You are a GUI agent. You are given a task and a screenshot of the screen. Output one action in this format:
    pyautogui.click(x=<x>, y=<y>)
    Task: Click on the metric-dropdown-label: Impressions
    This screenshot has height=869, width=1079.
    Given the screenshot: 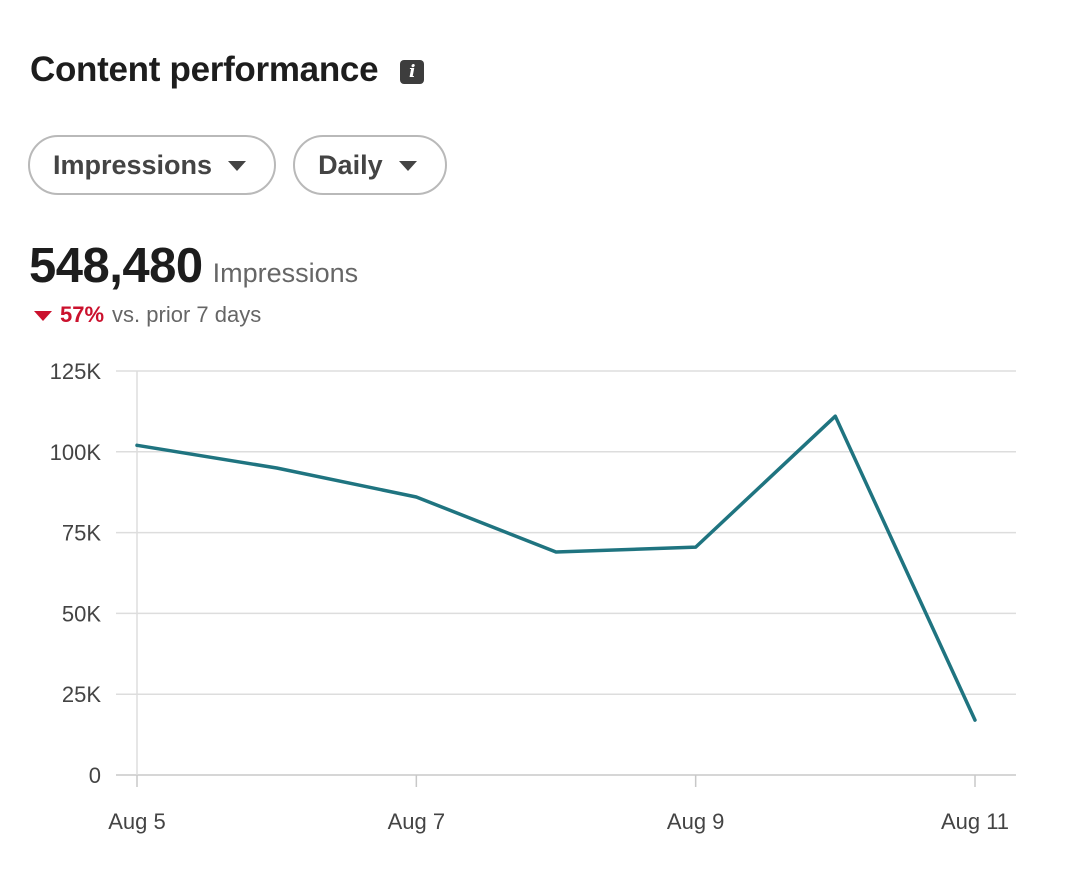 What is the action you would take?
    pyautogui.click(x=133, y=164)
    